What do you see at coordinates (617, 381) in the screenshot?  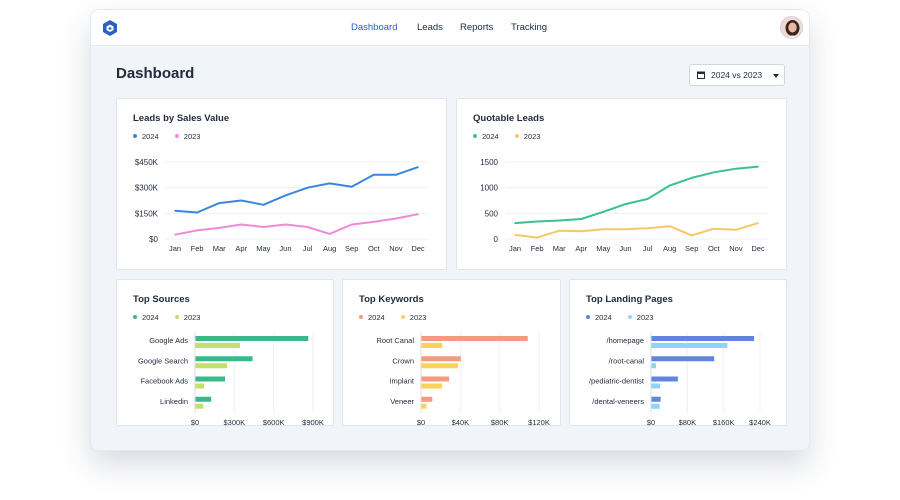 I see `category-label: /pediatric-dentist` at bounding box center [617, 381].